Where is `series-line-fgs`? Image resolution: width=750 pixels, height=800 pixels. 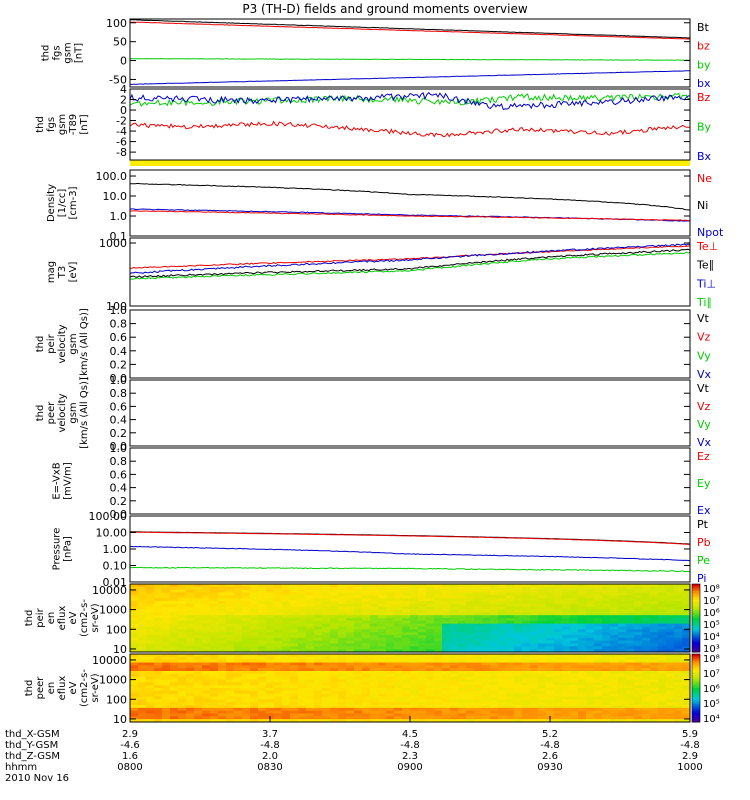
series-line-fgs is located at coordinates (410, 59).